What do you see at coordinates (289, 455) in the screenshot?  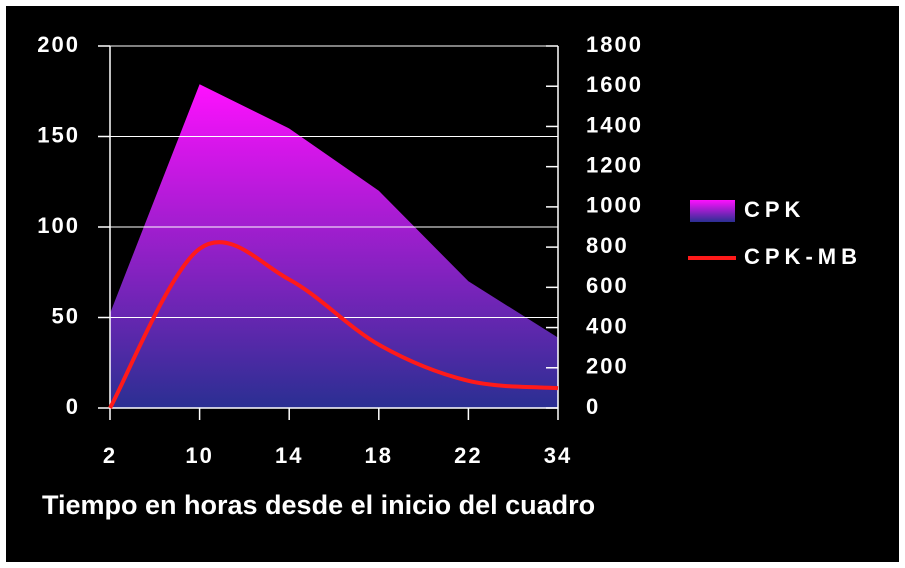 I see `x-tick-label: 14` at bounding box center [289, 455].